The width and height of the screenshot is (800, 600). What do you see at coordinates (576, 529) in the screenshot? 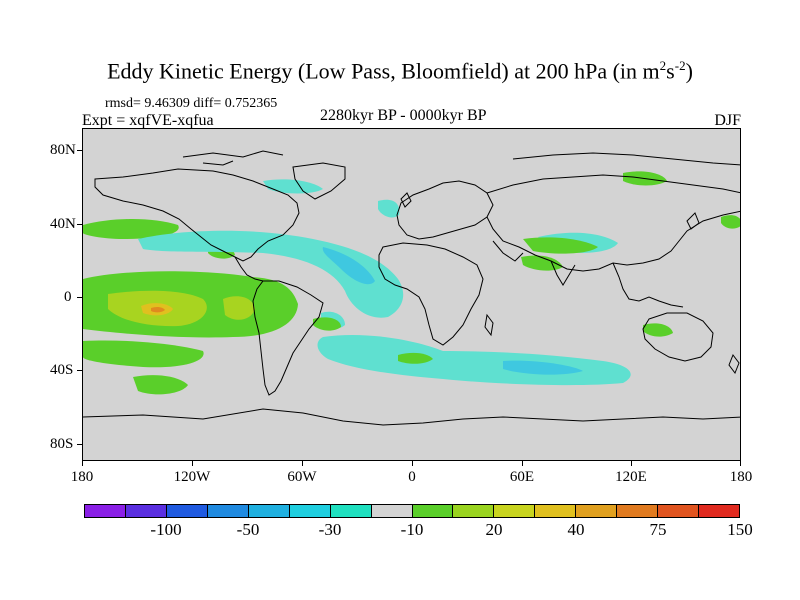
I see `colorbar-label: 40` at bounding box center [576, 529].